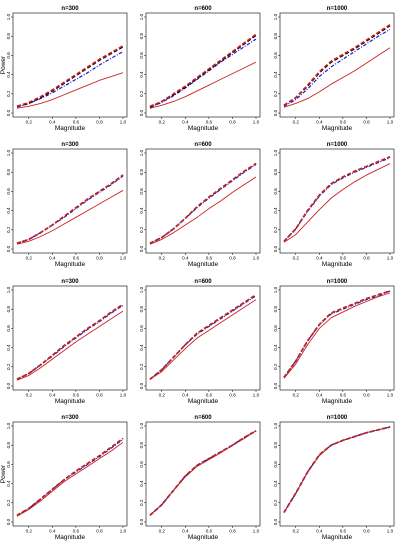  I want to click on panel-title: n=1000, so click(337, 145).